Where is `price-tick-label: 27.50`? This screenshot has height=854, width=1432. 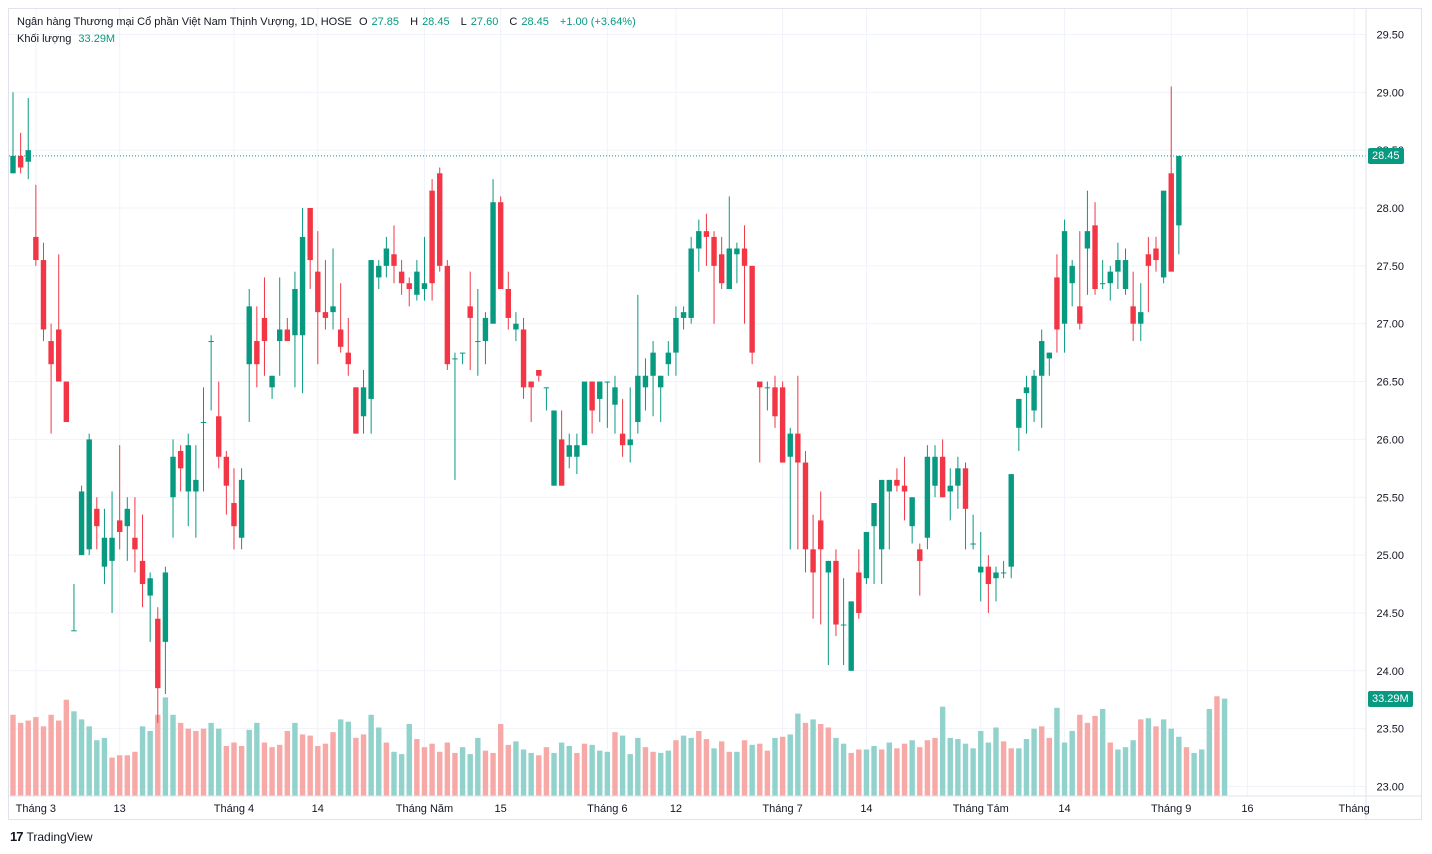 price-tick-label: 27.50 is located at coordinates (1390, 267).